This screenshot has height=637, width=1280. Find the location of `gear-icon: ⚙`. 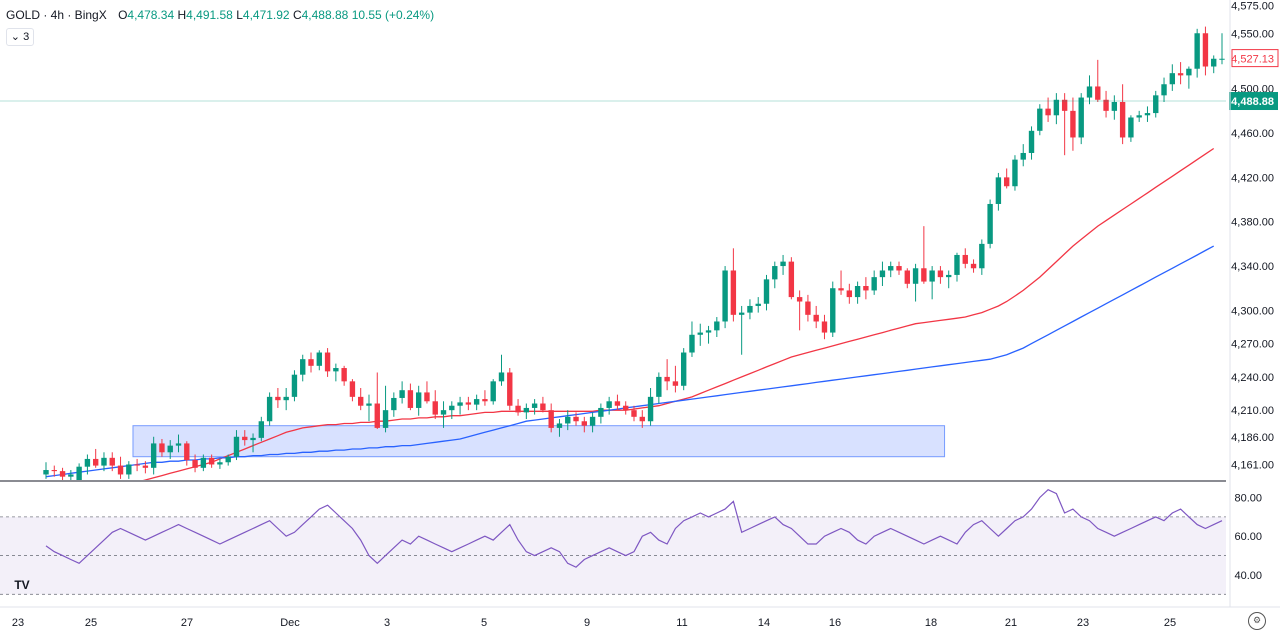

gear-icon: ⚙ is located at coordinates (1257, 621).